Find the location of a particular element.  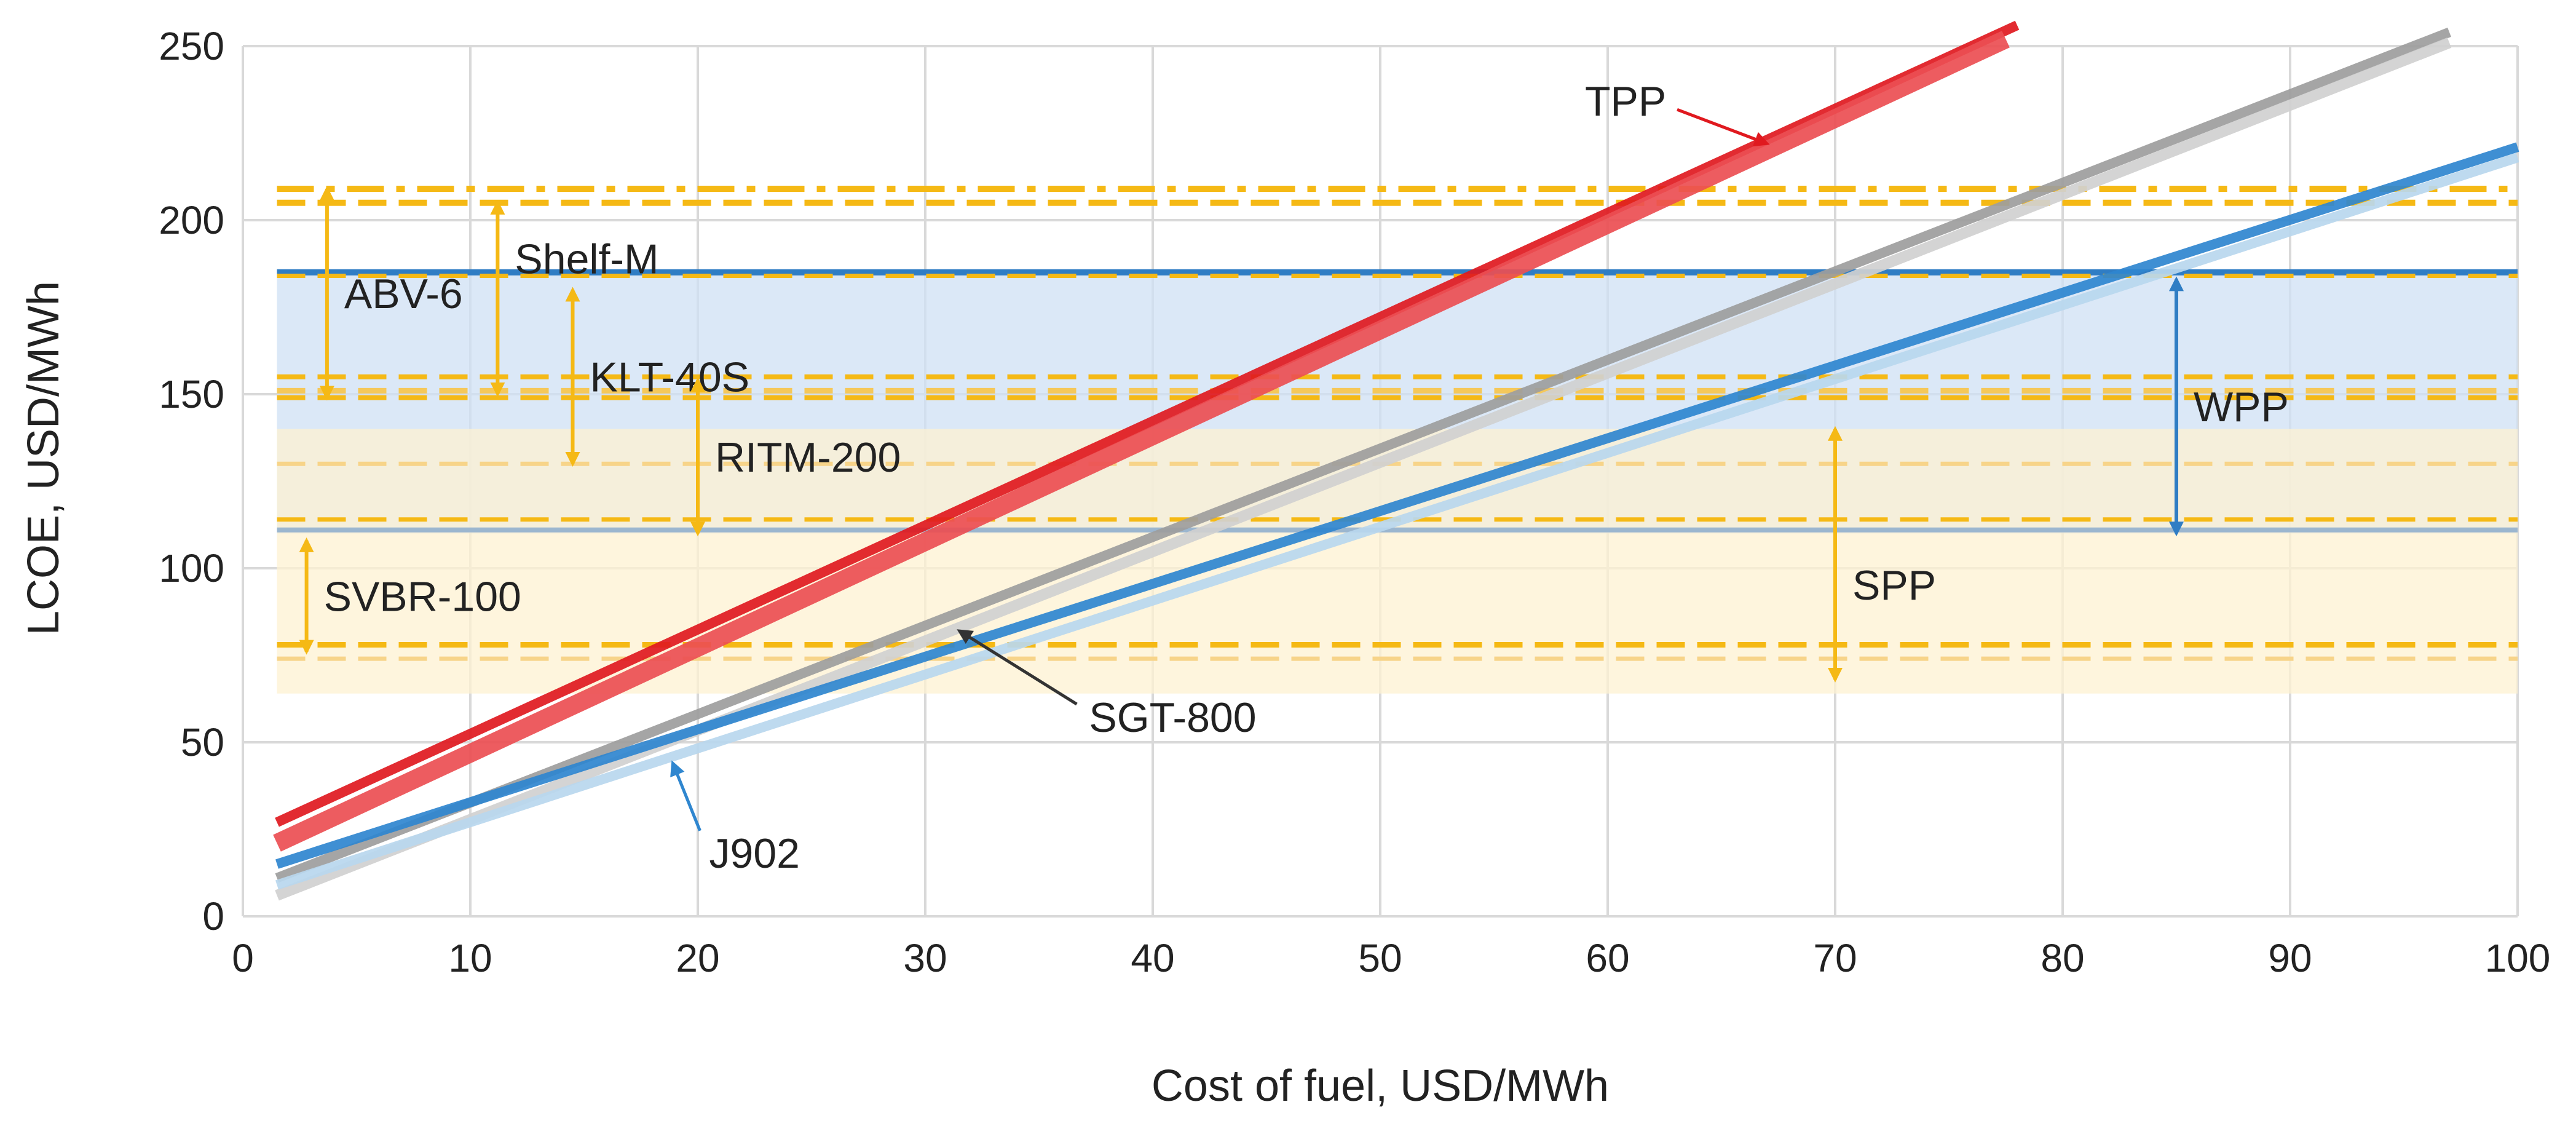

x-tick-label: 80 is located at coordinates (2062, 958).